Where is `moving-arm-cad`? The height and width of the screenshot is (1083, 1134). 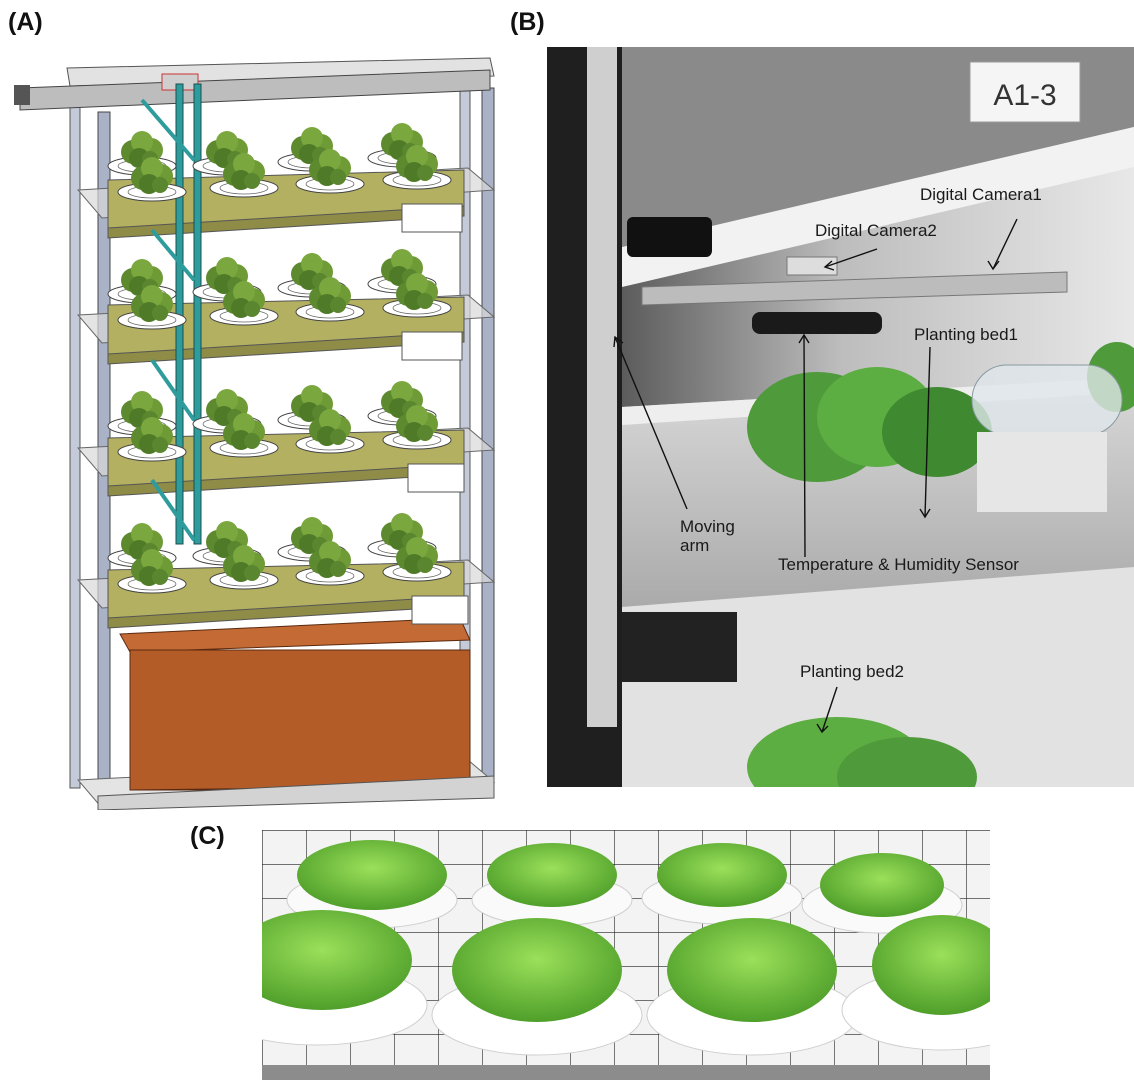
moving-arm-cad is located at coordinates (171, 314).